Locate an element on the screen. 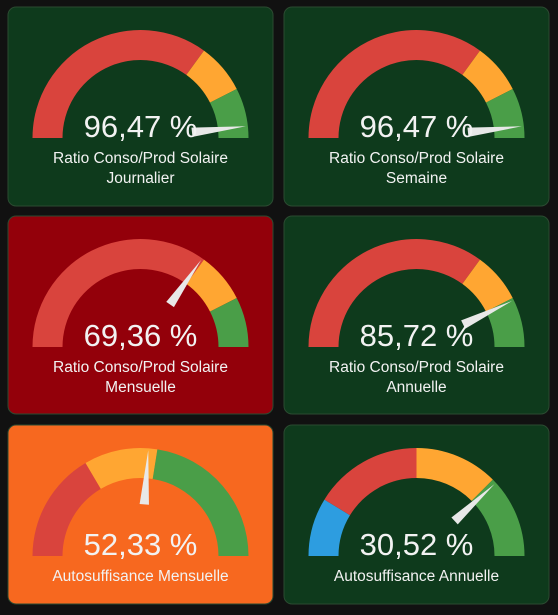  gauge-name: Semaine is located at coordinates (416, 178).